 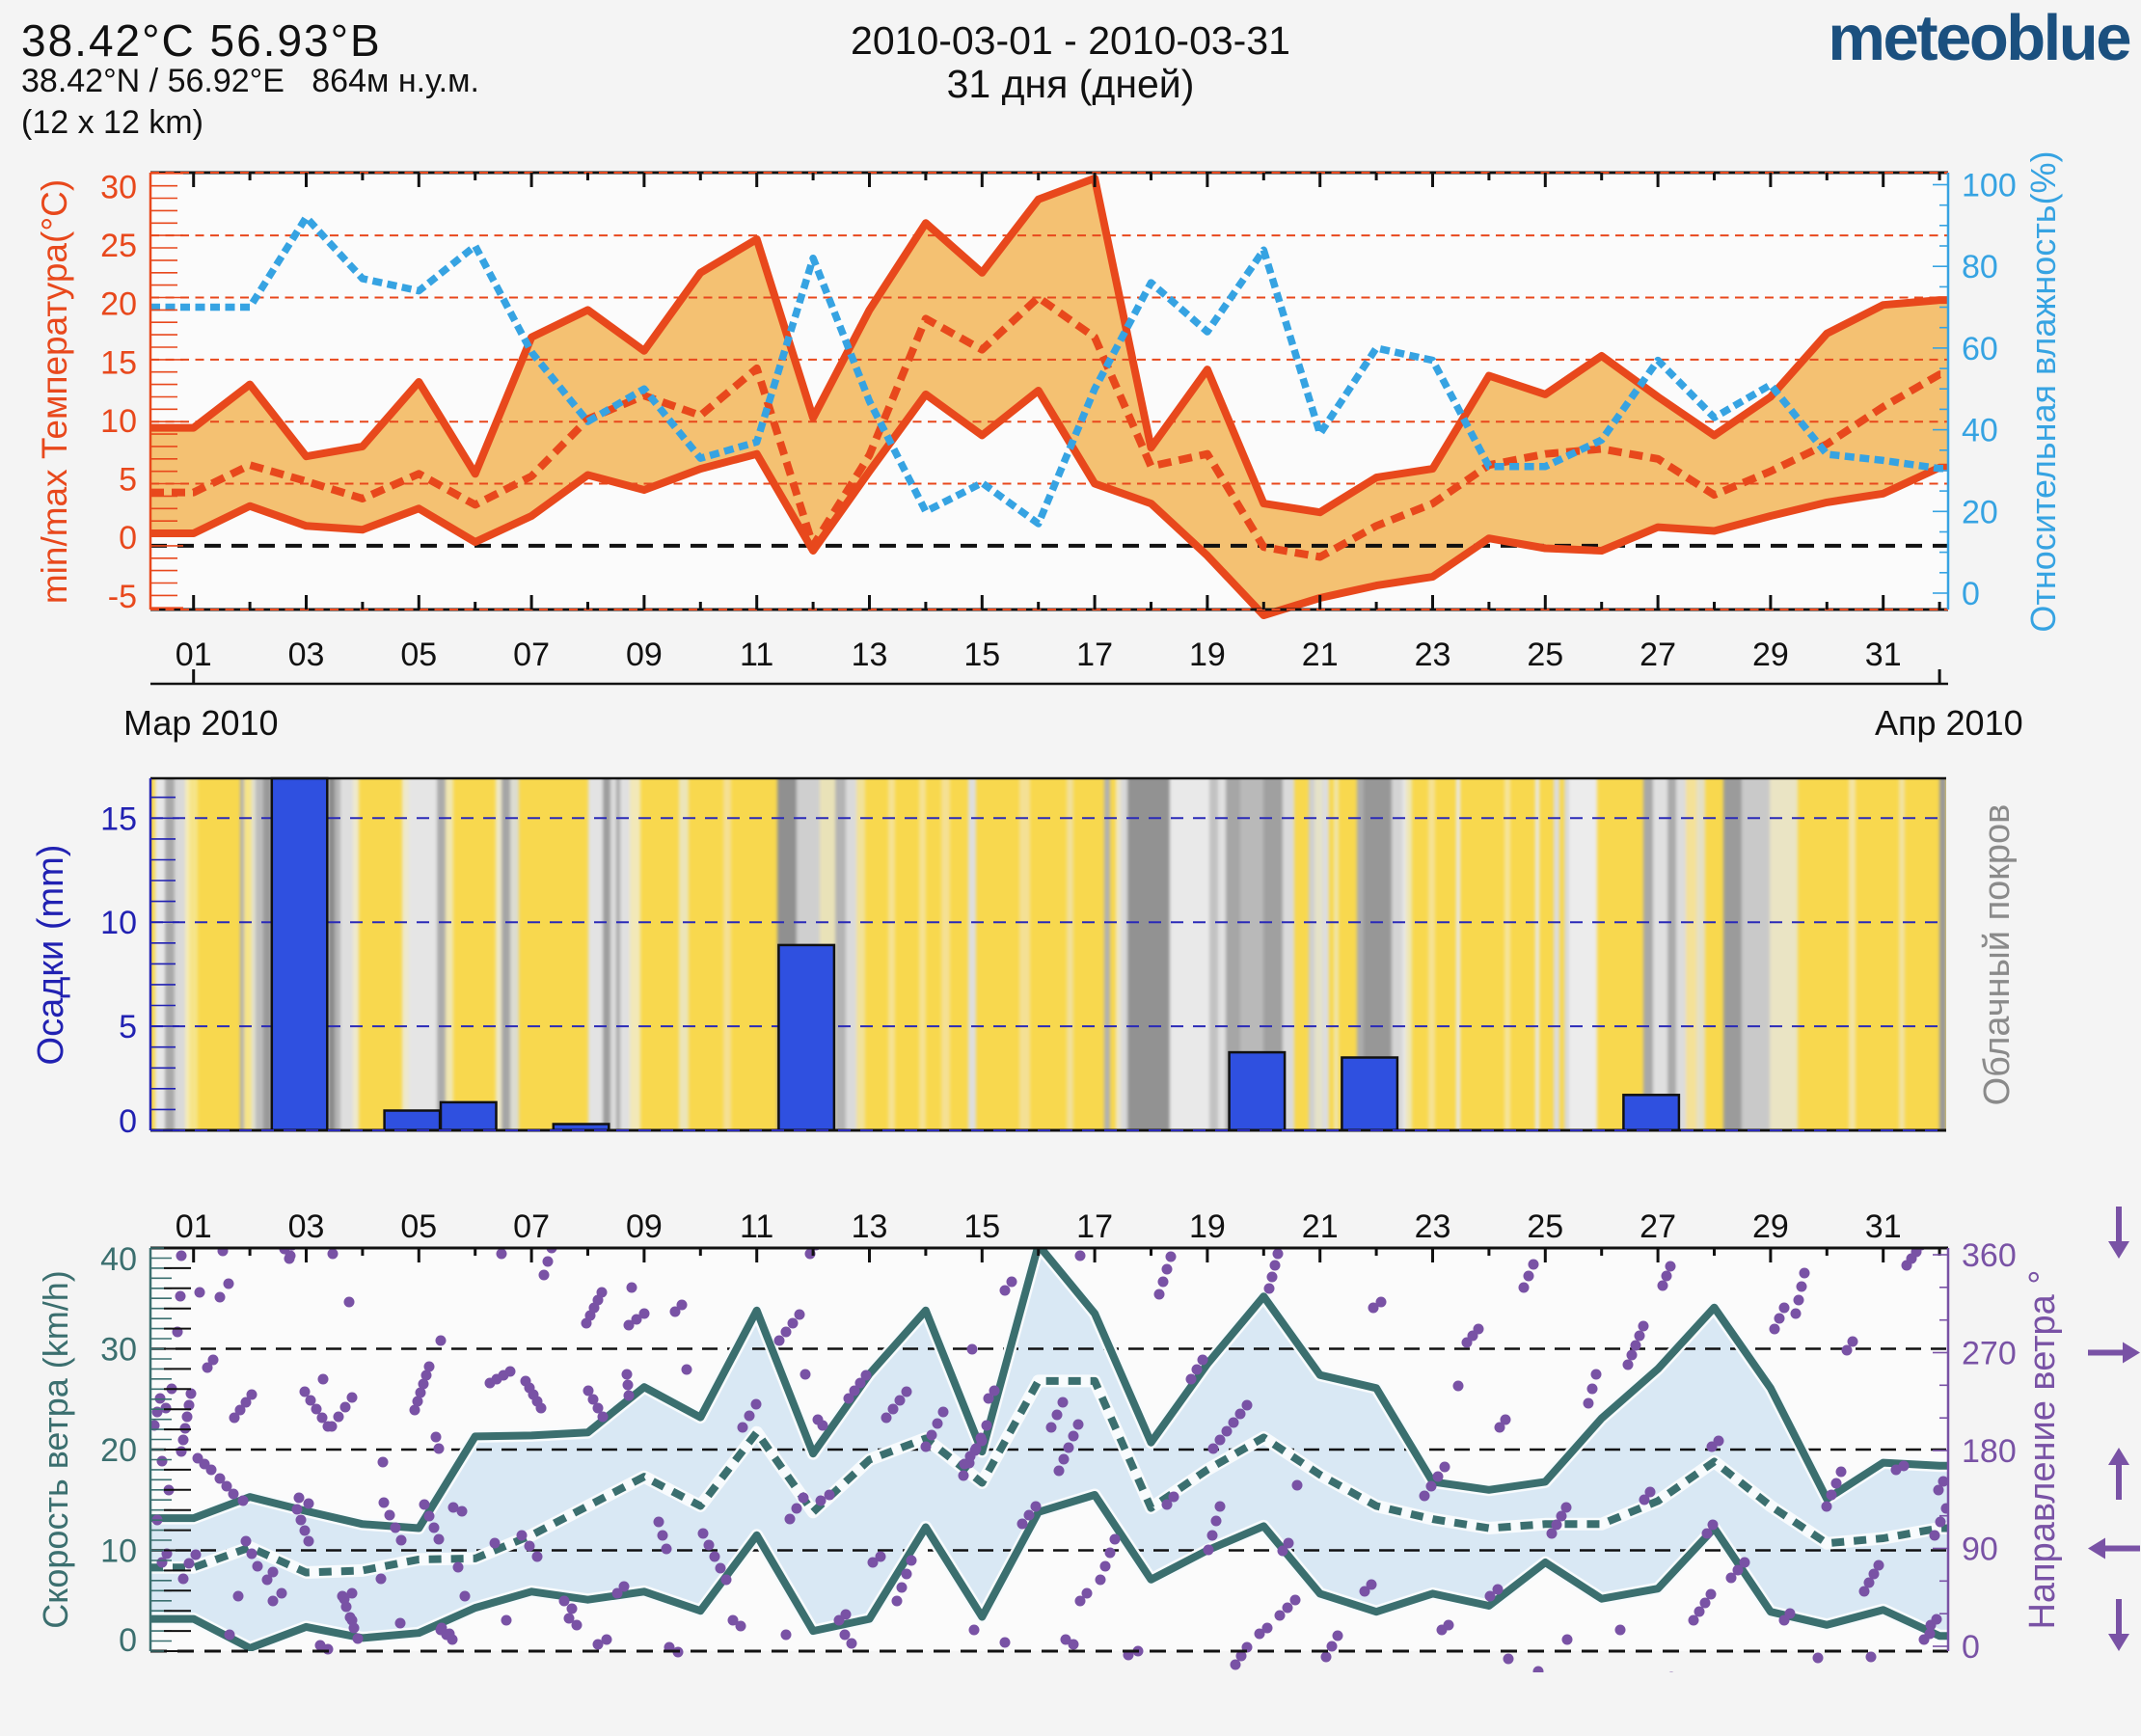 What do you see at coordinates (1989, 1452) in the screenshot?
I see `svg-text: 180` at bounding box center [1989, 1452].